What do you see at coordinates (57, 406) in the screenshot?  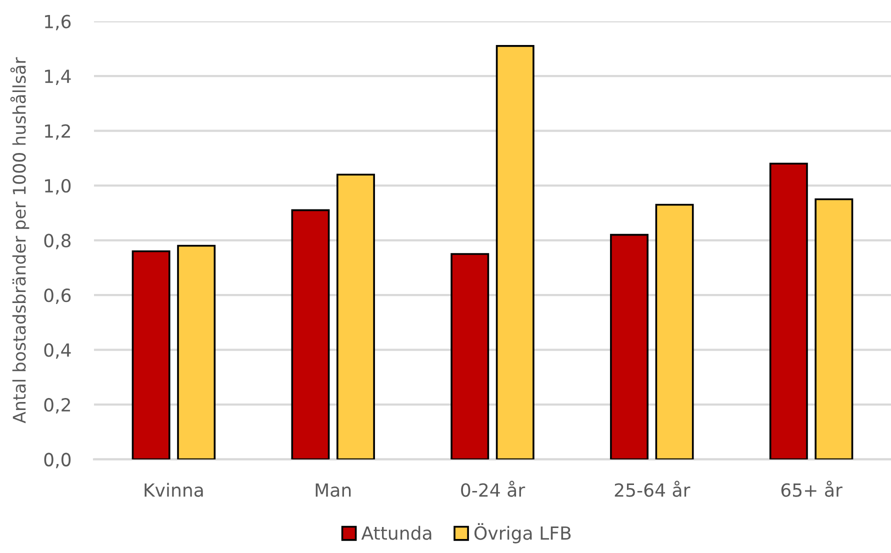 I see `y-tick-label: 0,2` at bounding box center [57, 406].